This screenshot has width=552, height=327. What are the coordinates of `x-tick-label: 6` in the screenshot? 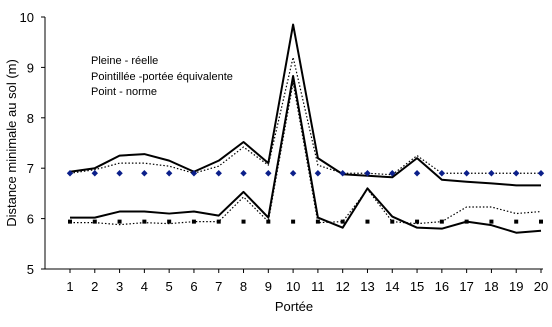 It's located at (193, 286).